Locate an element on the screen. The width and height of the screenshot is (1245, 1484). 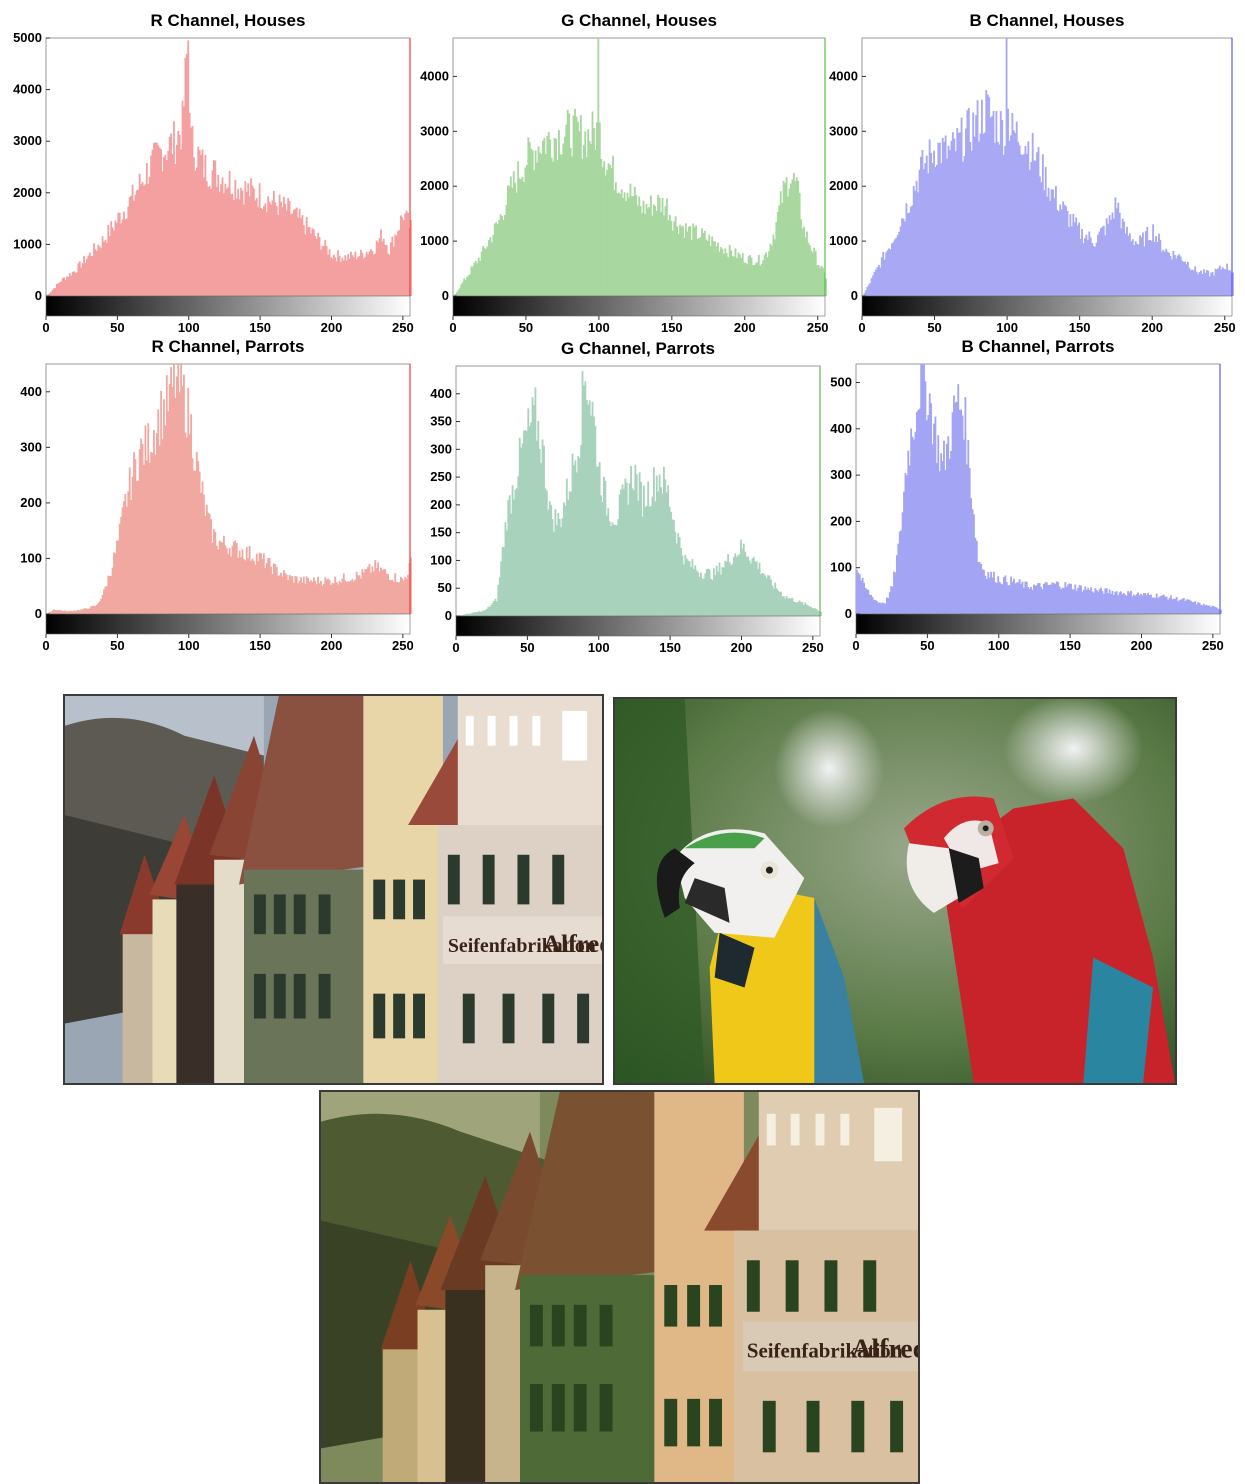
chart-title: R Channel, Parrots is located at coordinates (227, 346).